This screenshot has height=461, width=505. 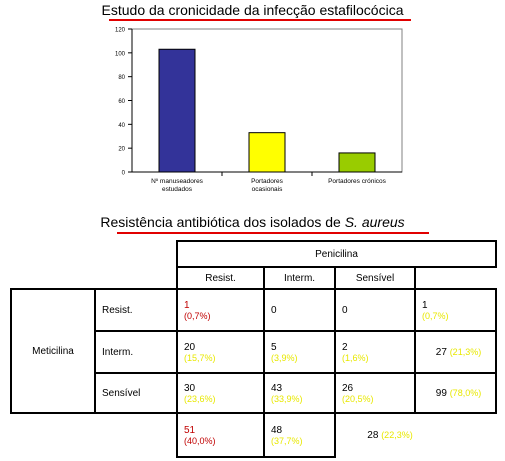 What do you see at coordinates (455, 310) in the screenshot?
I see `row-total: 1 (0,7%)` at bounding box center [455, 310].